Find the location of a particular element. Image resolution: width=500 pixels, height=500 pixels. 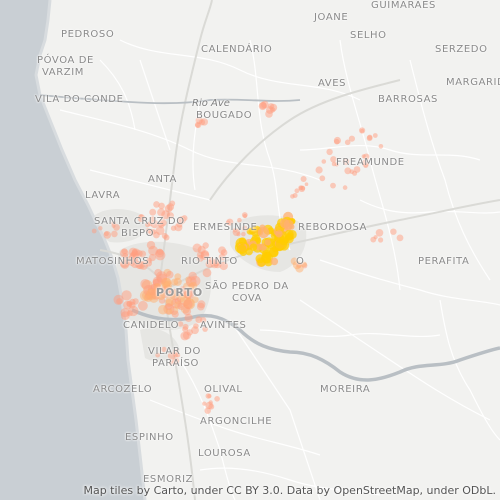

place-label-arcozelo: ARCOZELO is located at coordinates (123, 389).